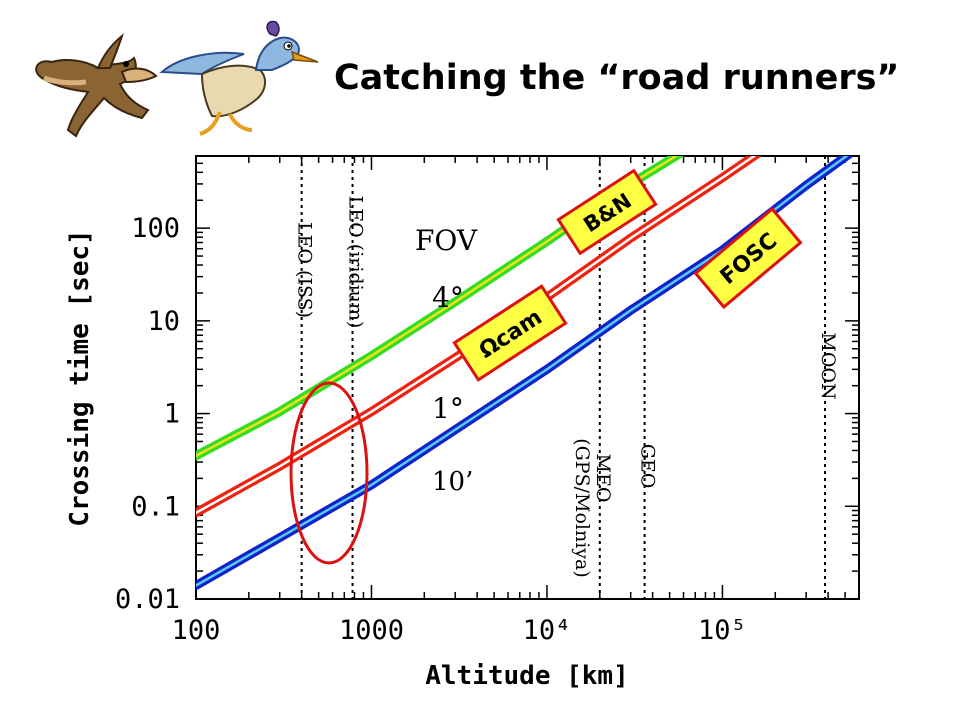 The height and width of the screenshot is (720, 960). I want to click on leo-highlight-ellipse, so click(329, 473).